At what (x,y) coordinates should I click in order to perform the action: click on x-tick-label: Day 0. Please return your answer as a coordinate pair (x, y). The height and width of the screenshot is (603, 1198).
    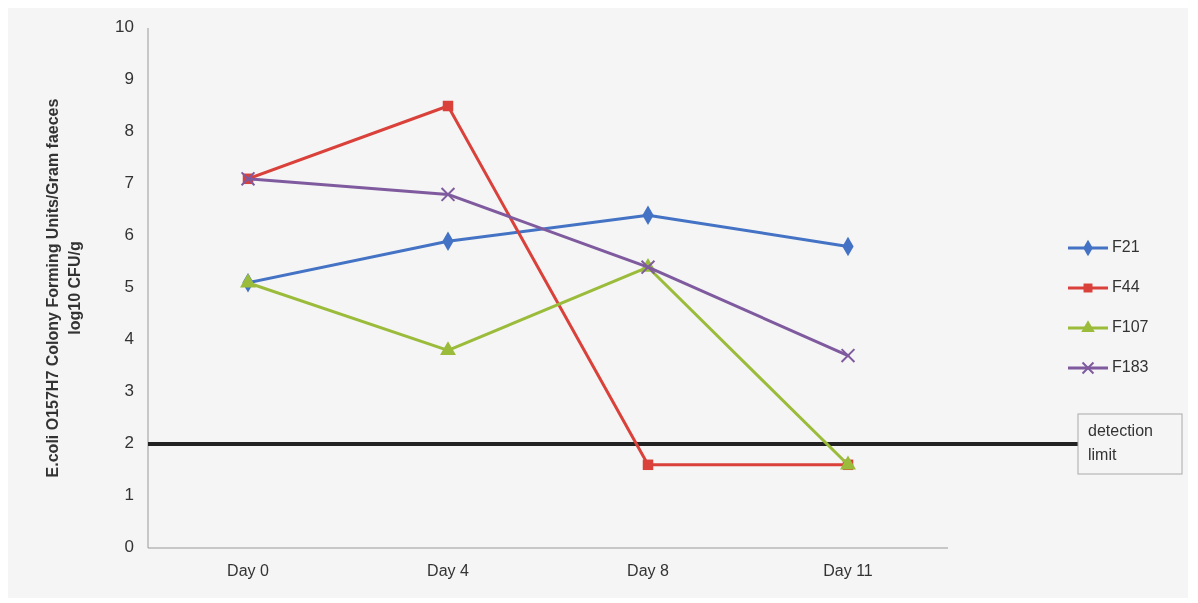
    Looking at the image, I should click on (248, 570).